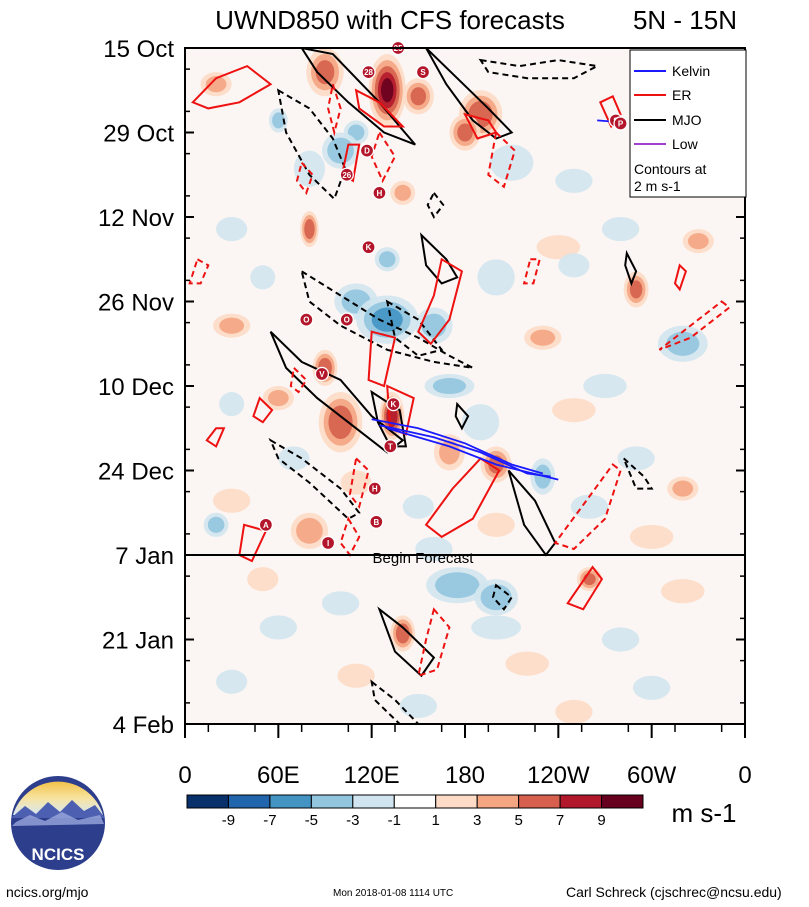 Image resolution: width=809 pixels, height=907 pixels. What do you see at coordinates (368, 72) in the screenshot?
I see `storm-marker-label: 28` at bounding box center [368, 72].